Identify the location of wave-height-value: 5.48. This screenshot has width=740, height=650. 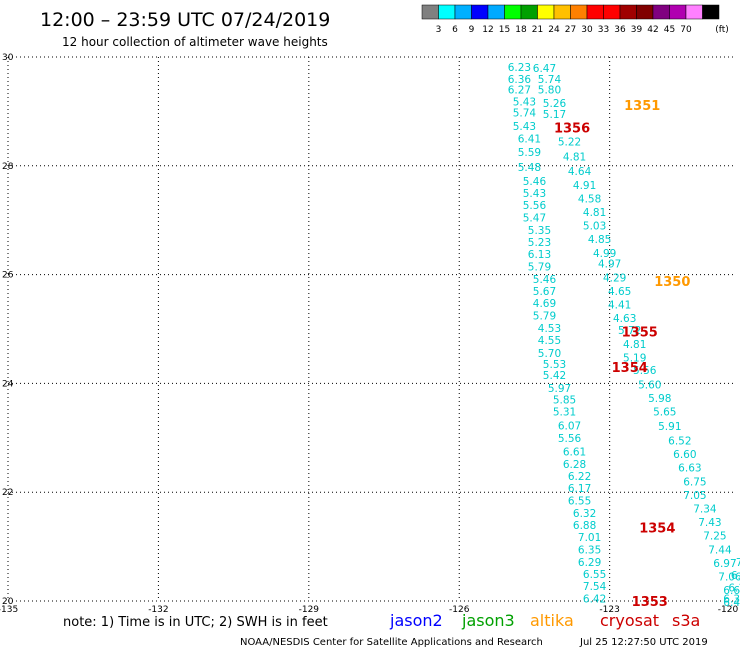
(529, 168).